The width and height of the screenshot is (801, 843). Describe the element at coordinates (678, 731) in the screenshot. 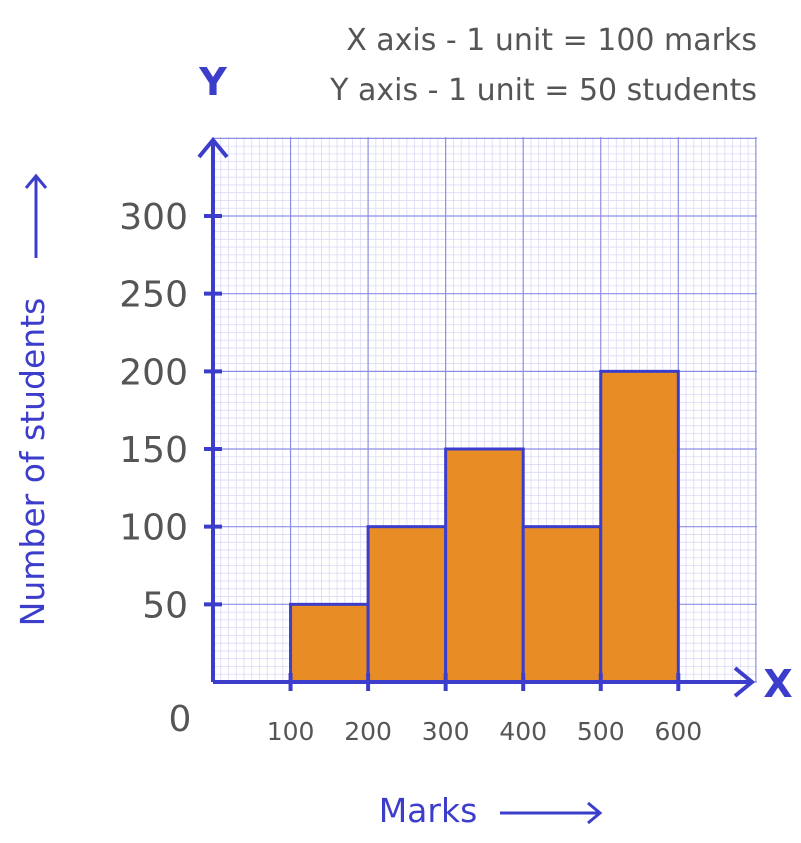

I see `x-tick-label: 600` at that location.